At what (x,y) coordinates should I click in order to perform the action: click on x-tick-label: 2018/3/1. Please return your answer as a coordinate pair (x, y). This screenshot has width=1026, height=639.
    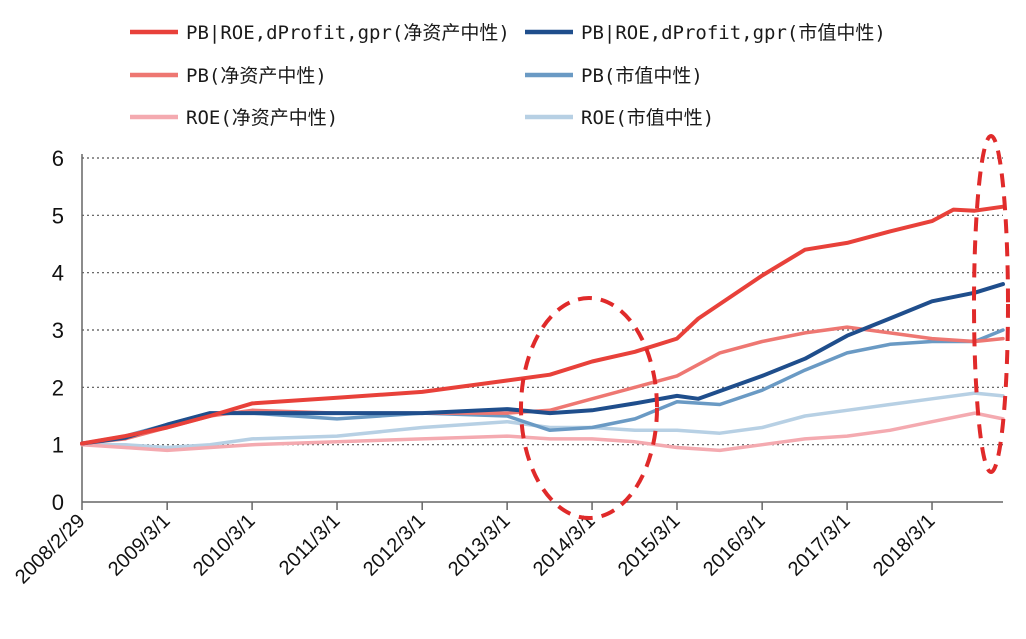
    Looking at the image, I should click on (904, 545).